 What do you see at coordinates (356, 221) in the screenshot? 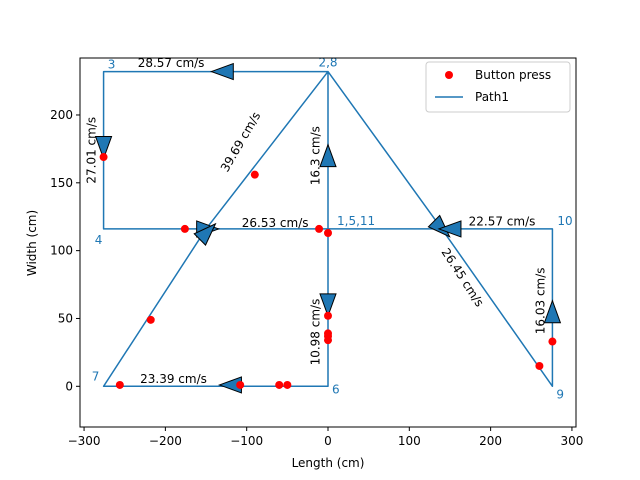
I see `node-label: 1,5,11` at bounding box center [356, 221].